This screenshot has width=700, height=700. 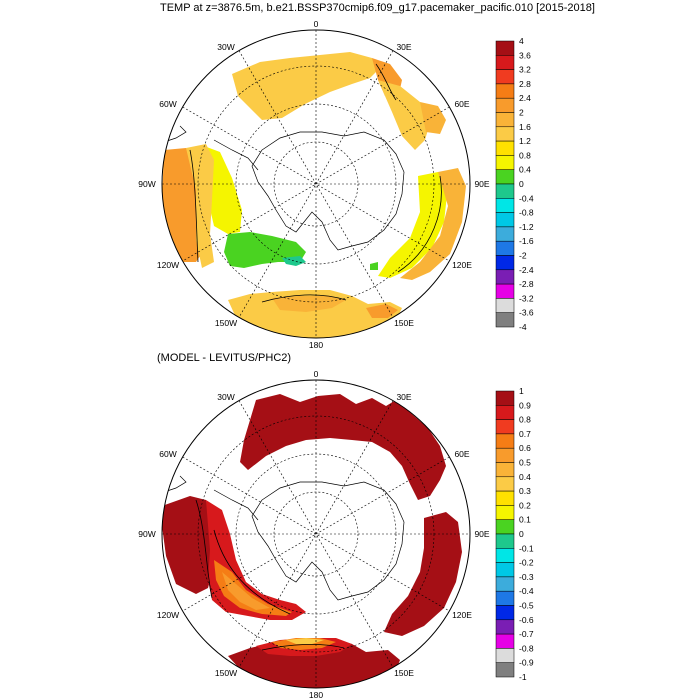 I want to click on top-colorbar-label: -3.2, so click(x=526, y=298).